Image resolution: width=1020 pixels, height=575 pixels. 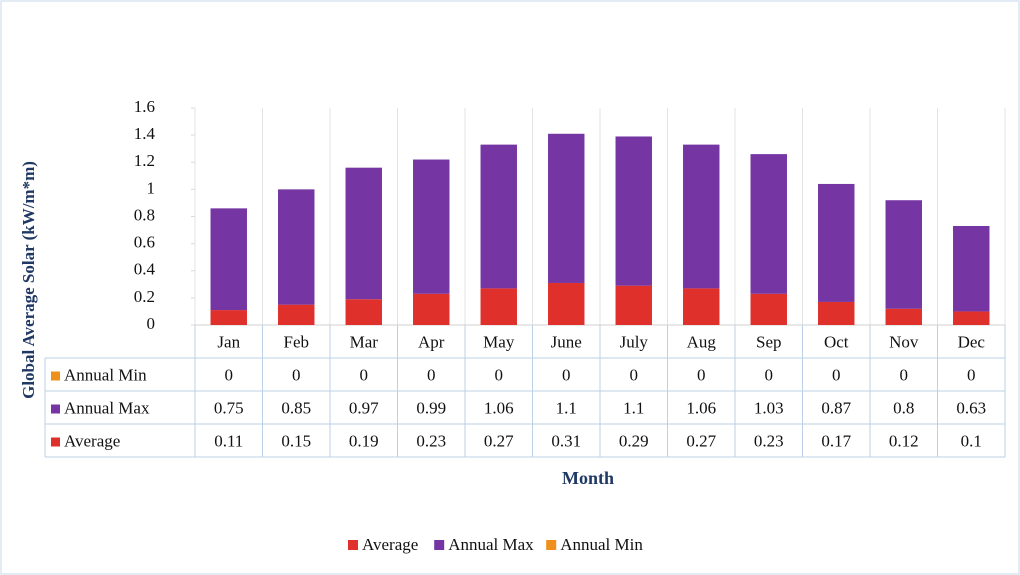 What do you see at coordinates (228, 440) in the screenshot?
I see `table-value: 0.11` at bounding box center [228, 440].